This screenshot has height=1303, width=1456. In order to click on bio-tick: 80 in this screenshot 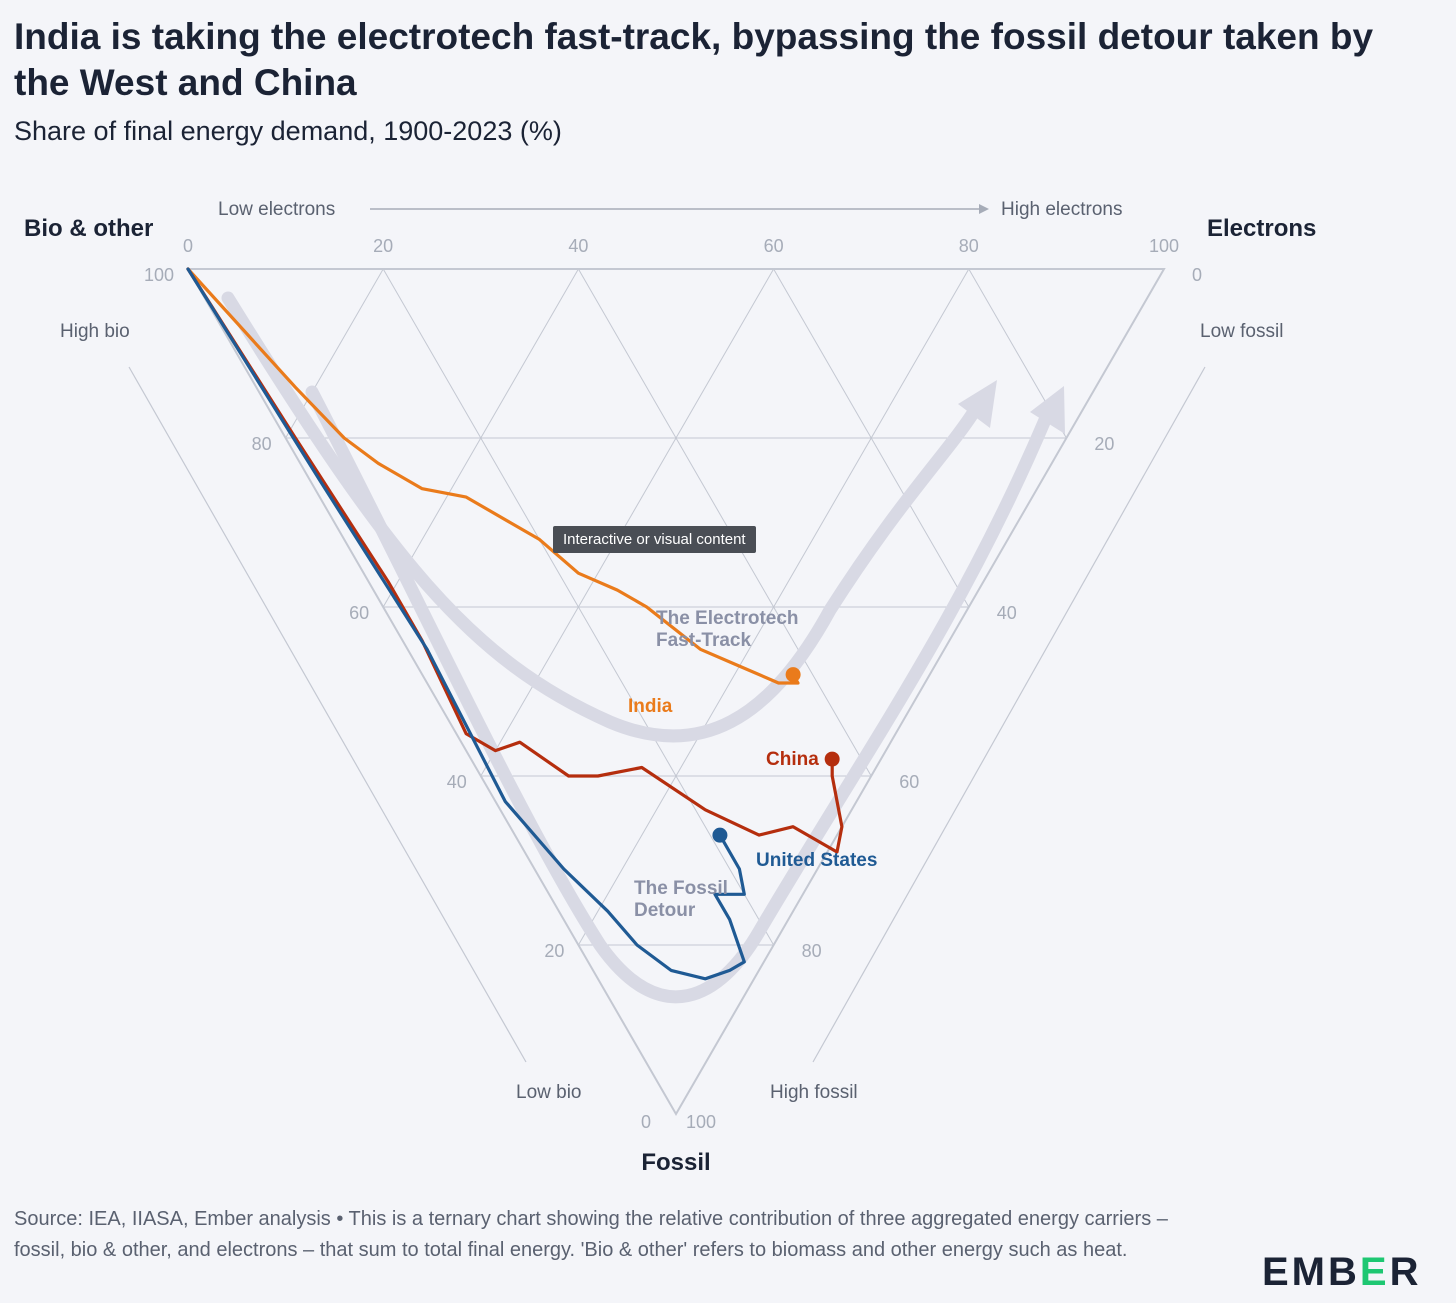, I will do `click(262, 444)`.